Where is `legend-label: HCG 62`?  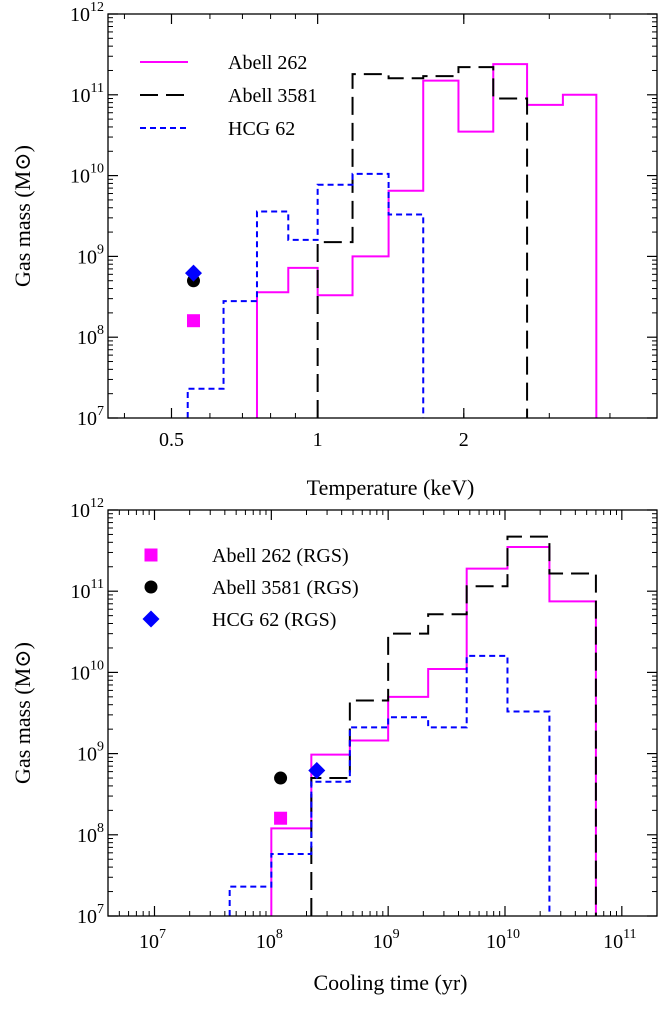 legend-label: HCG 62 is located at coordinates (261, 129).